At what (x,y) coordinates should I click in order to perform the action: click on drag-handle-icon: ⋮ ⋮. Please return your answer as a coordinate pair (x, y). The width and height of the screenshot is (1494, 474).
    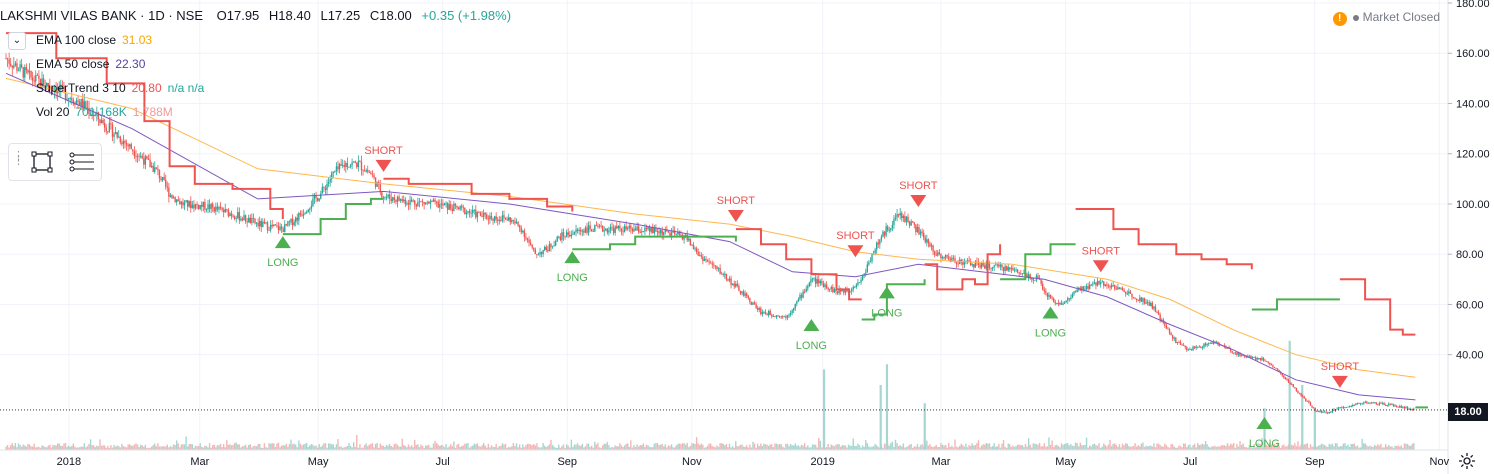
    Looking at the image, I should click on (18, 158).